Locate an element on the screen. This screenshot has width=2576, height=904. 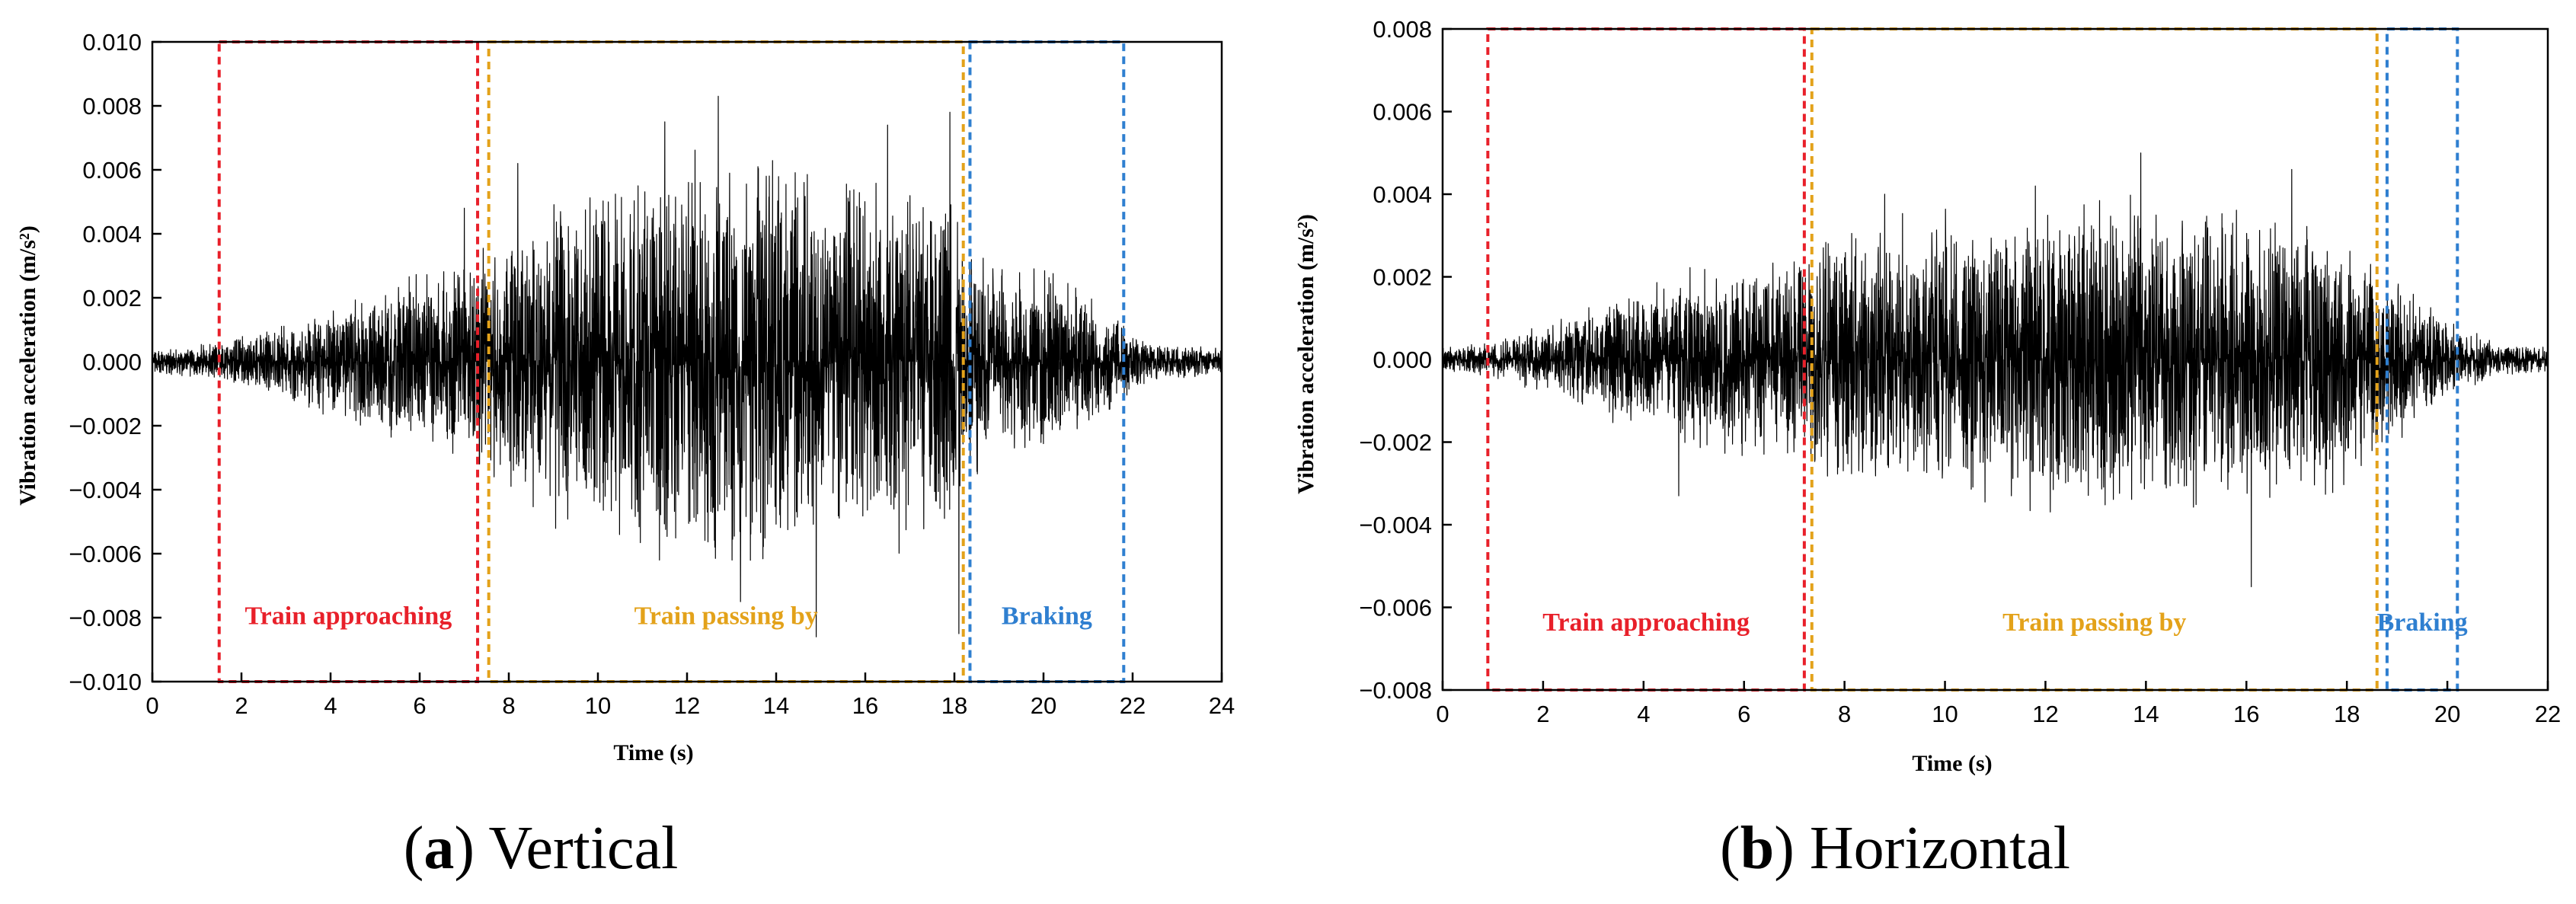
vertical-region-train-passing-by-label: Train passing by is located at coordinates (726, 616).